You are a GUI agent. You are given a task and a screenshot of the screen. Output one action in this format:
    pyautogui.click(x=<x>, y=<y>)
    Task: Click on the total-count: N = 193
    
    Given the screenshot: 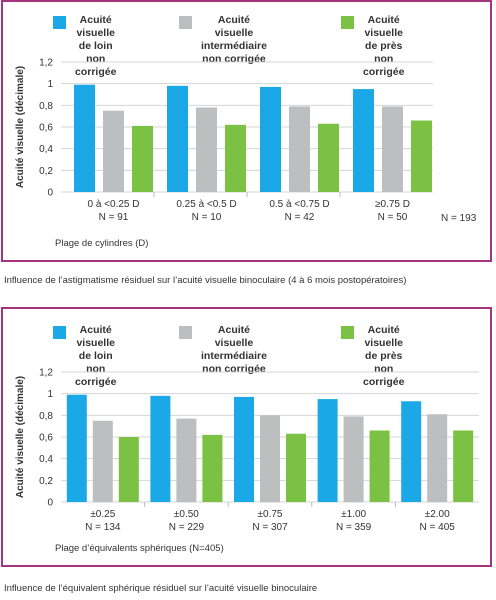 What is the action you would take?
    pyautogui.click(x=459, y=218)
    